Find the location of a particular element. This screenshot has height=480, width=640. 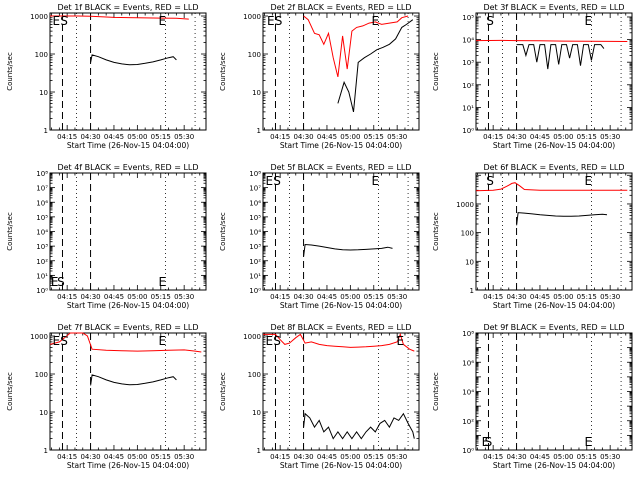

y-tick-label: 10⁸ is located at coordinates (468, 334).